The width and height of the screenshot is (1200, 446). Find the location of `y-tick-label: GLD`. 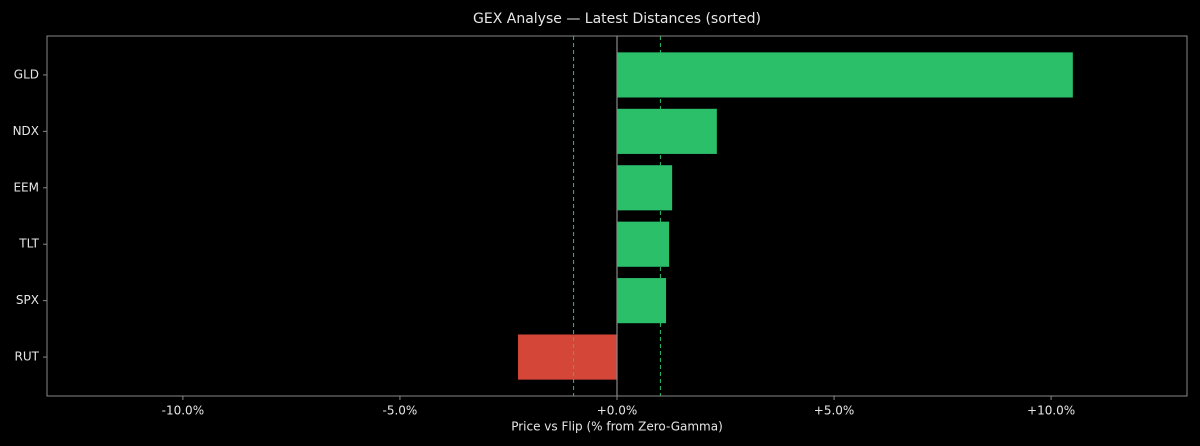

y-tick-label: GLD is located at coordinates (26, 74).